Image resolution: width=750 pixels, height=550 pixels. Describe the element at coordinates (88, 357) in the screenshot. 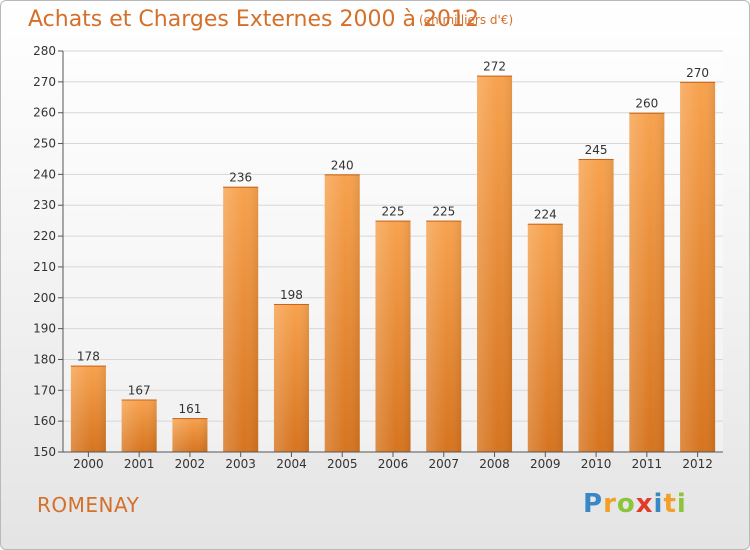

I see `data-label: 178` at that location.